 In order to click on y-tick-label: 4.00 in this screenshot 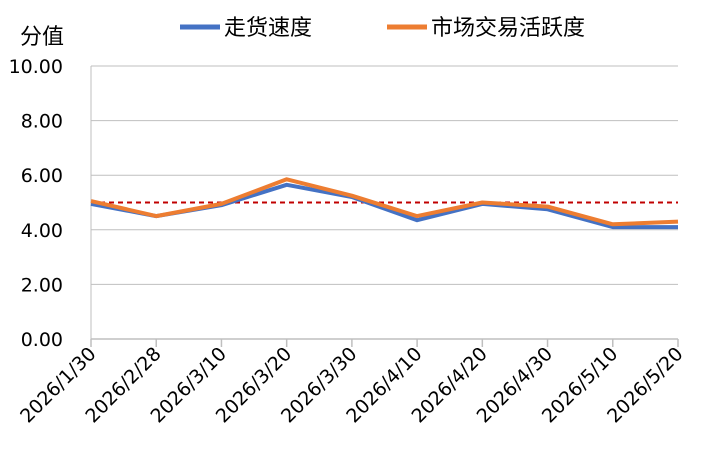, I will do `click(42, 231)`.